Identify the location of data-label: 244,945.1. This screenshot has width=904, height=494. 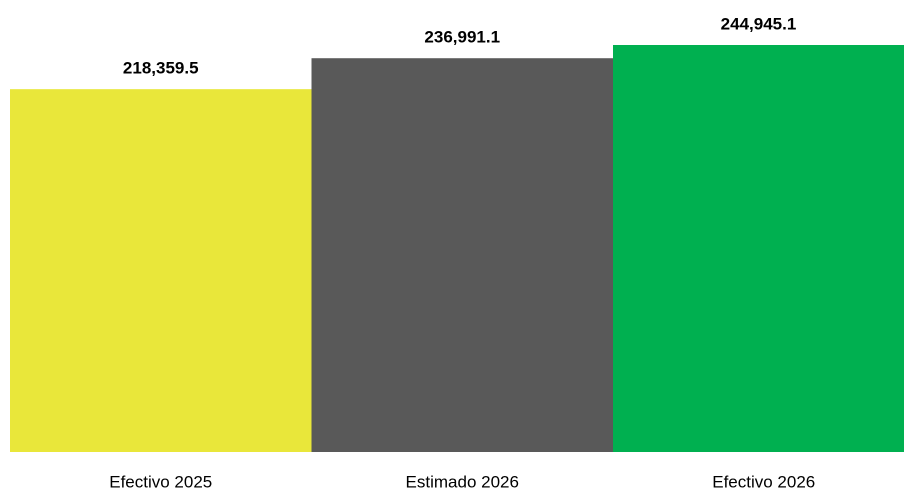
(759, 23).